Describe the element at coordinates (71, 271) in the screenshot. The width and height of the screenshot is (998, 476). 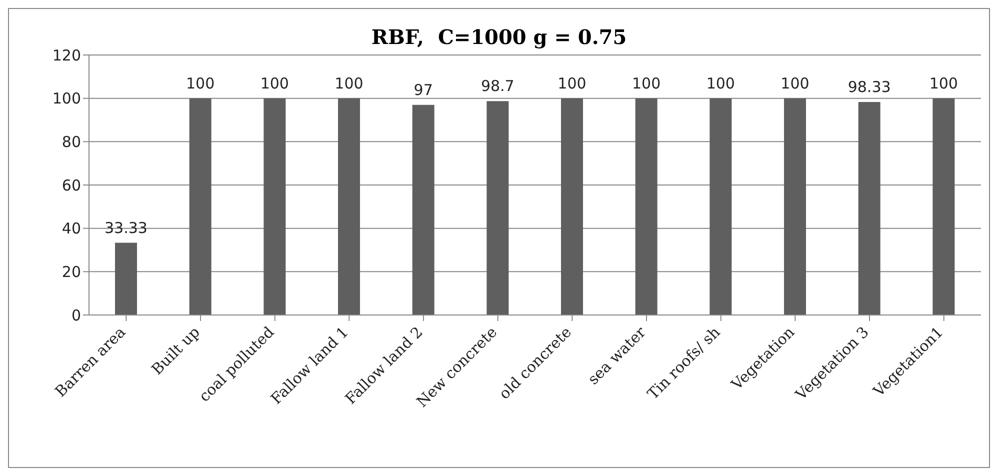
I see `y-tick-label: 20` at that location.